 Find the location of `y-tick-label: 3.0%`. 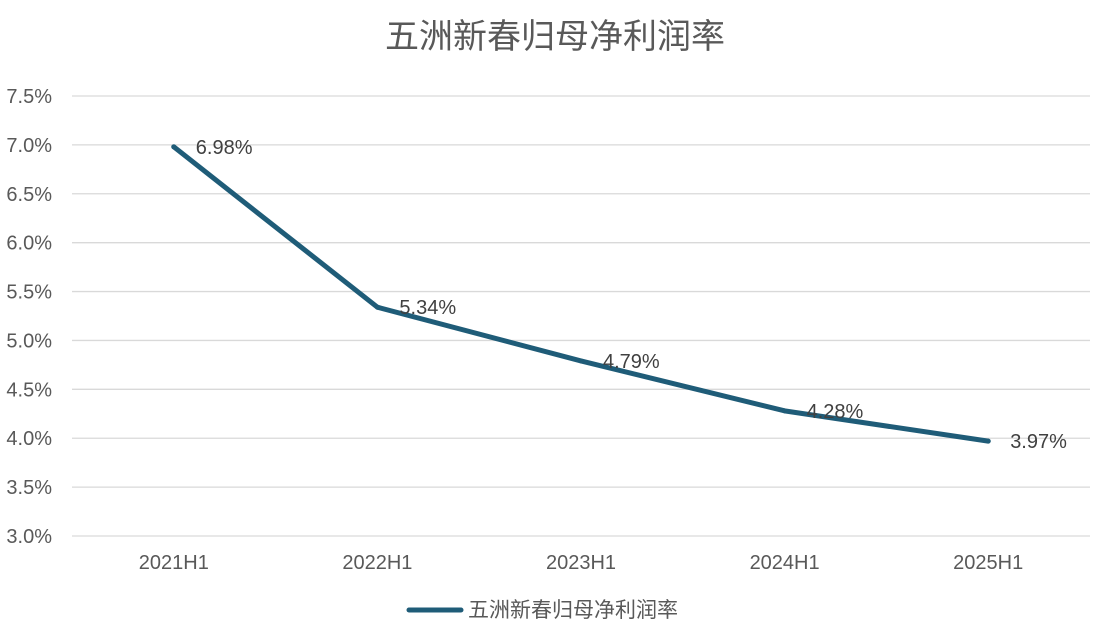

y-tick-label: 3.0% is located at coordinates (29, 537).